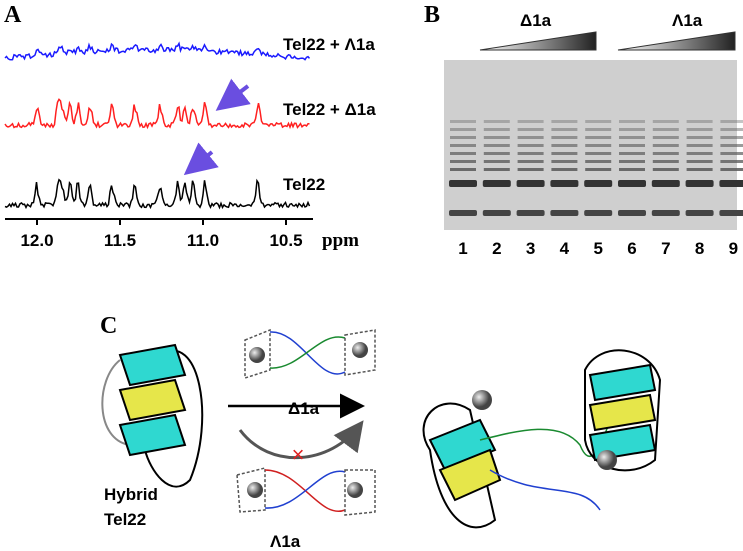  Describe the element at coordinates (120, 240) in the screenshot. I see `tick-label: 11.5` at that location.